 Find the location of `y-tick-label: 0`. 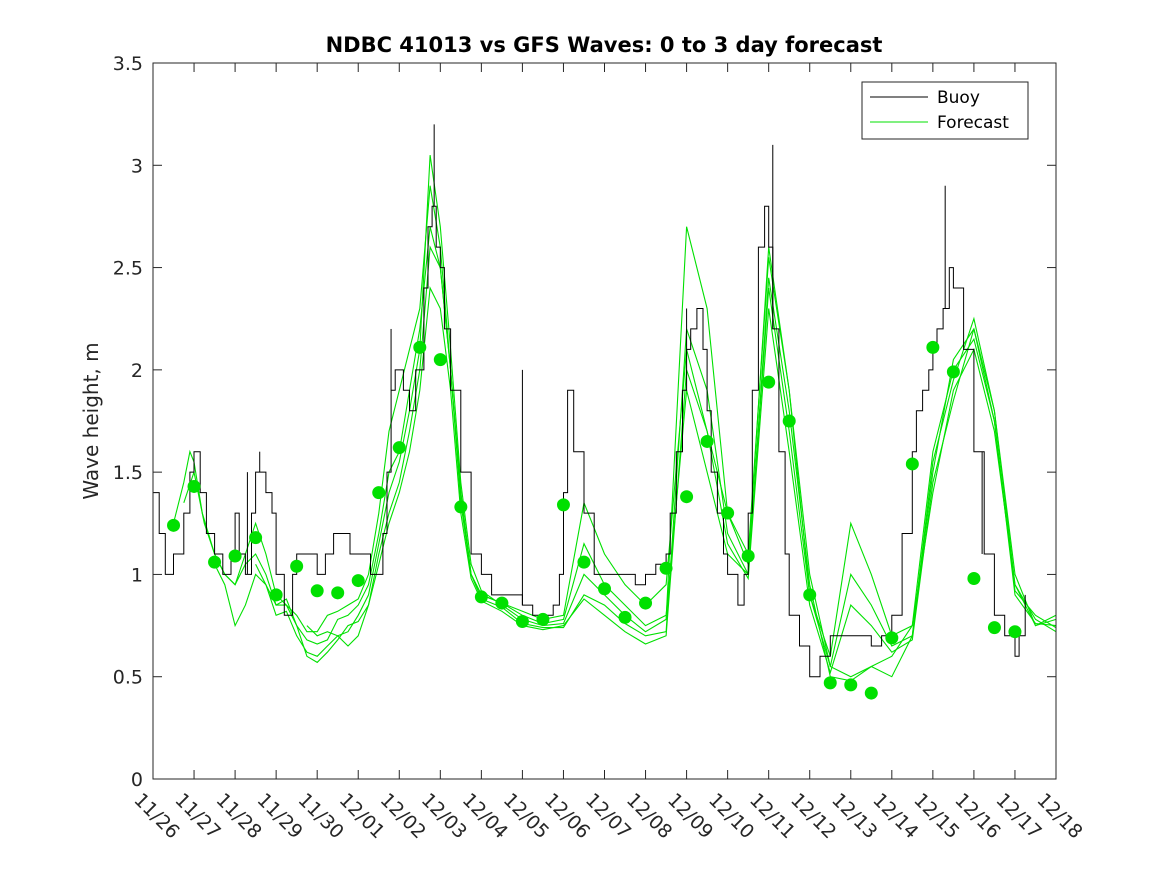

y-tick-label: 0 is located at coordinates (137, 780).